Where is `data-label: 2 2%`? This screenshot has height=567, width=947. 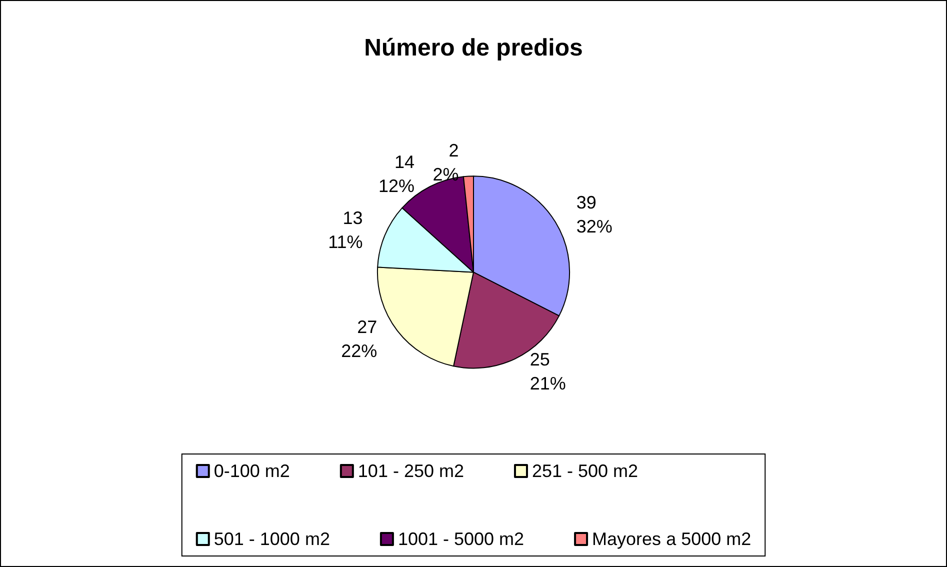 data-label: 2 2% is located at coordinates (445, 162).